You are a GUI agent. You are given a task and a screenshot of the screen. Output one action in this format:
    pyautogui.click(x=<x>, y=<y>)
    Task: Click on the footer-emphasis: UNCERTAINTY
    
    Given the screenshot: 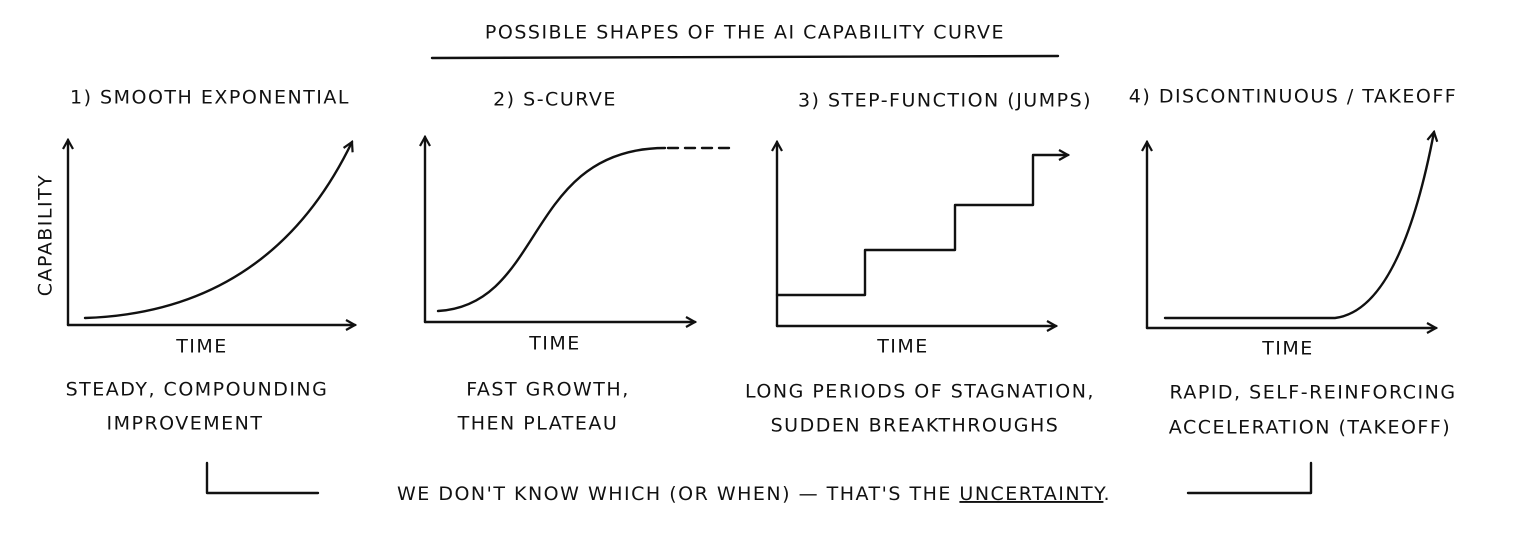 What is the action you would take?
    pyautogui.click(x=1032, y=494)
    